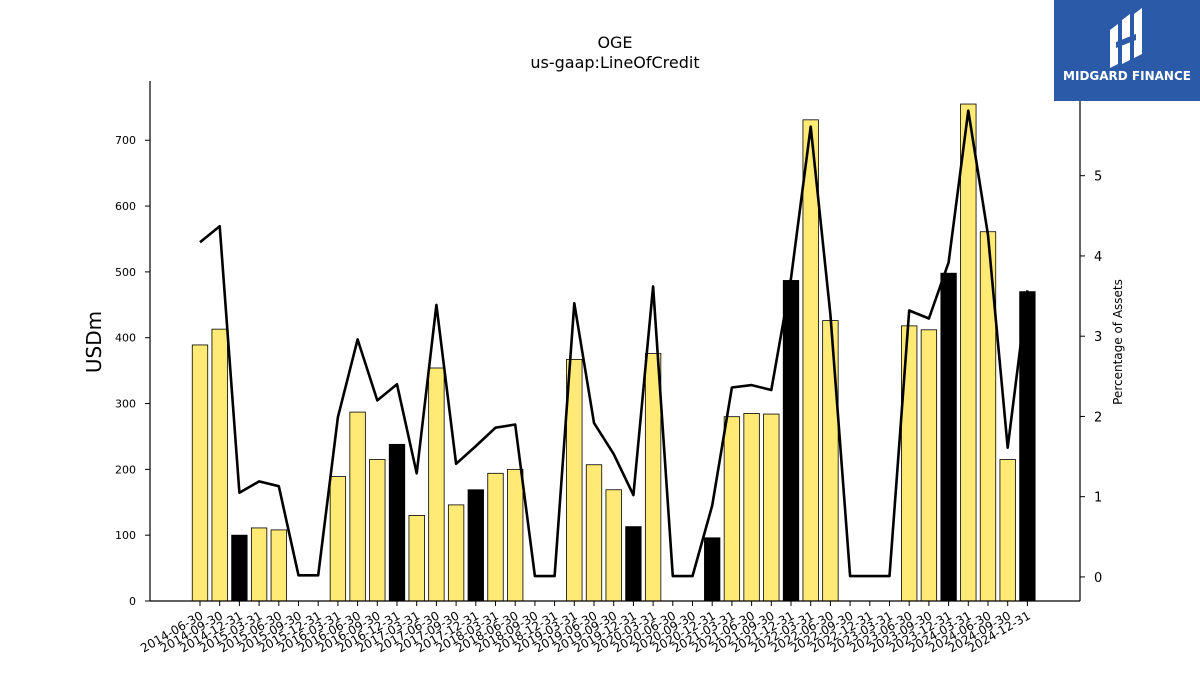  I want to click on chart-subtitle: us-gaap:LineOfCredit, so click(614, 62).